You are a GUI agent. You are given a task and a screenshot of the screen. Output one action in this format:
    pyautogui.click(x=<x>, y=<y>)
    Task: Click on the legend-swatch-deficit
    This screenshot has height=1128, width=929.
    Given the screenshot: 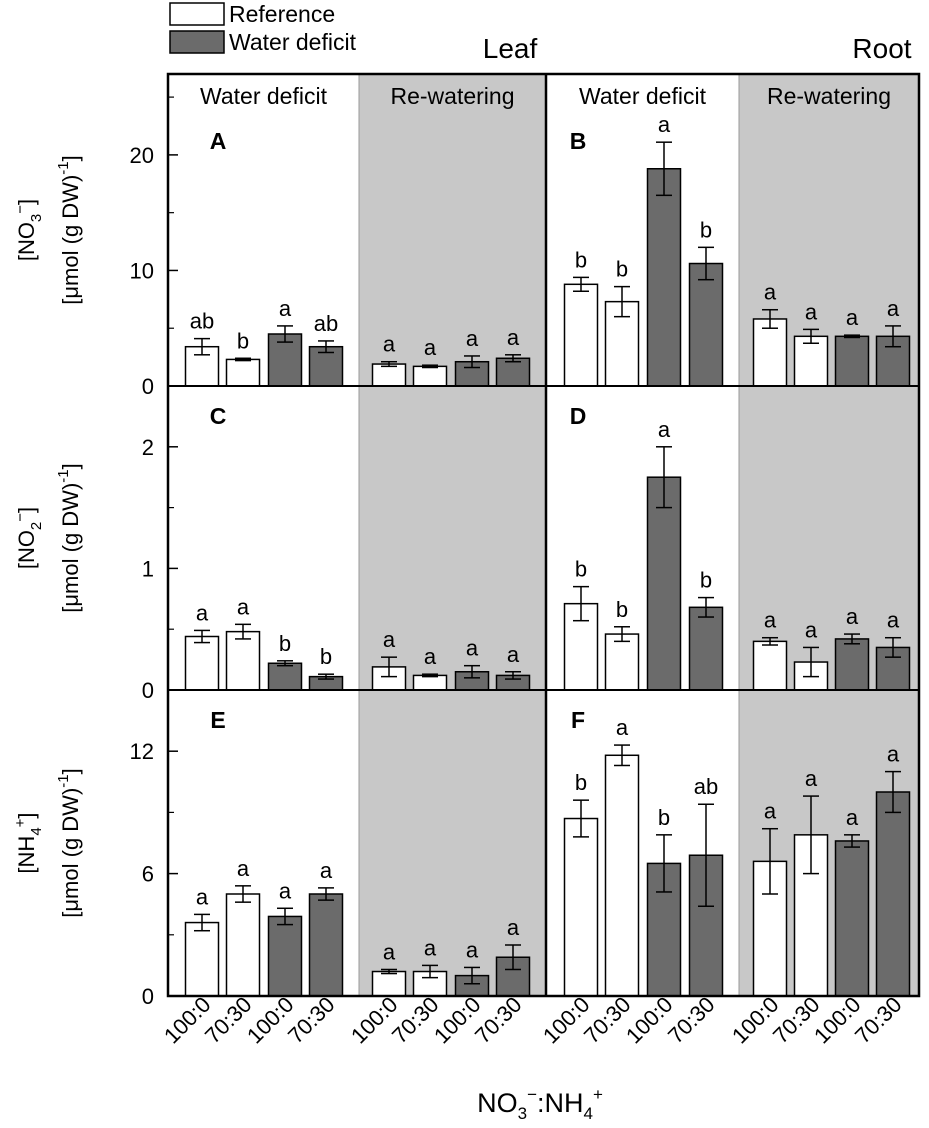 What is the action you would take?
    pyautogui.click(x=197, y=42)
    